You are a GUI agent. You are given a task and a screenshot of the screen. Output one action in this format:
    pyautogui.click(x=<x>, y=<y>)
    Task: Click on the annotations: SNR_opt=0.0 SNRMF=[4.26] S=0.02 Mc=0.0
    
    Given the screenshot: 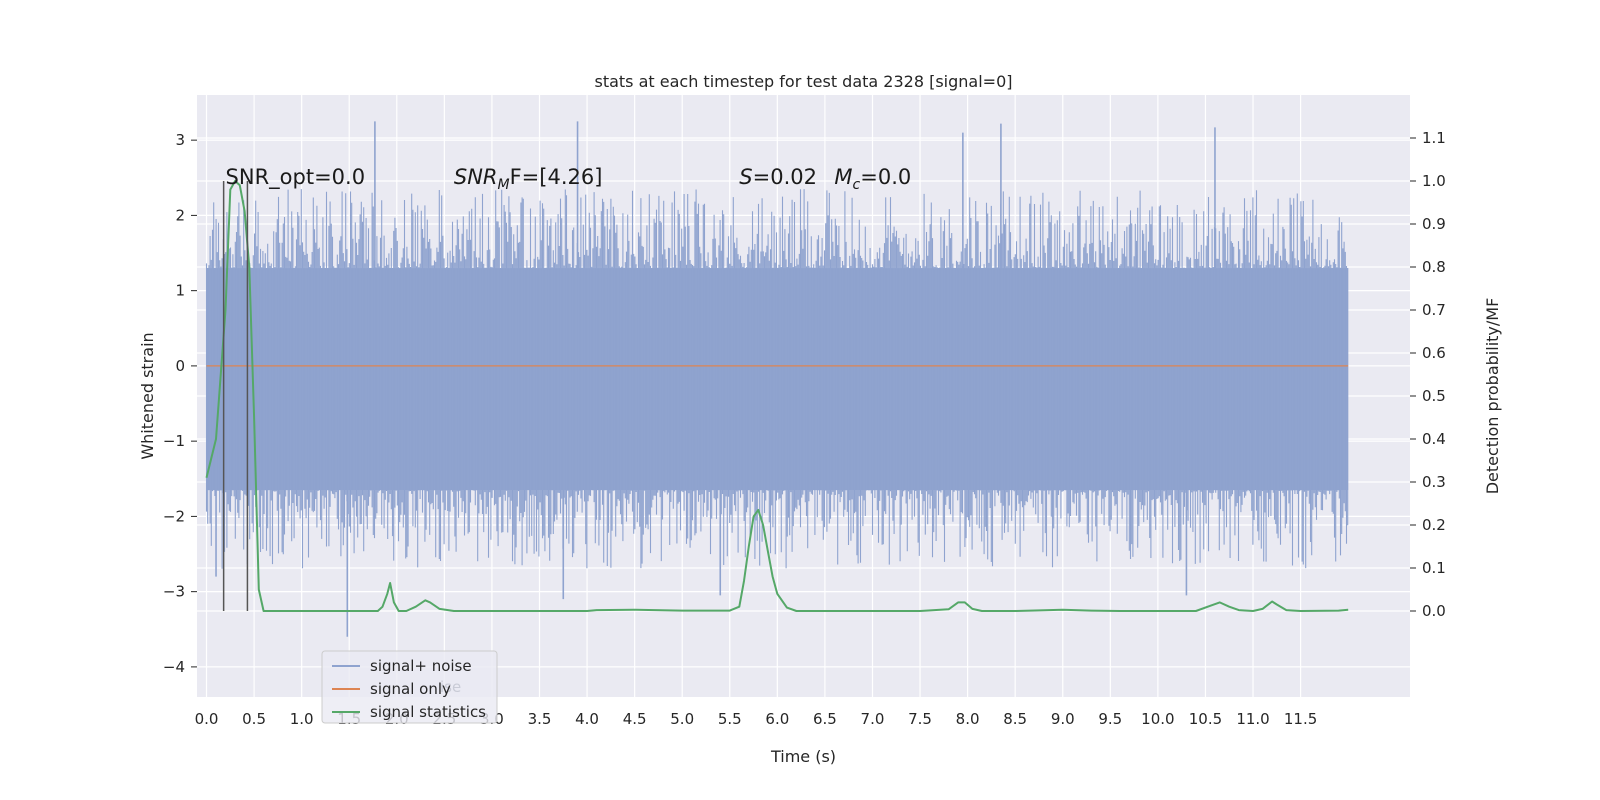 What is the action you would take?
    pyautogui.click(x=569, y=179)
    